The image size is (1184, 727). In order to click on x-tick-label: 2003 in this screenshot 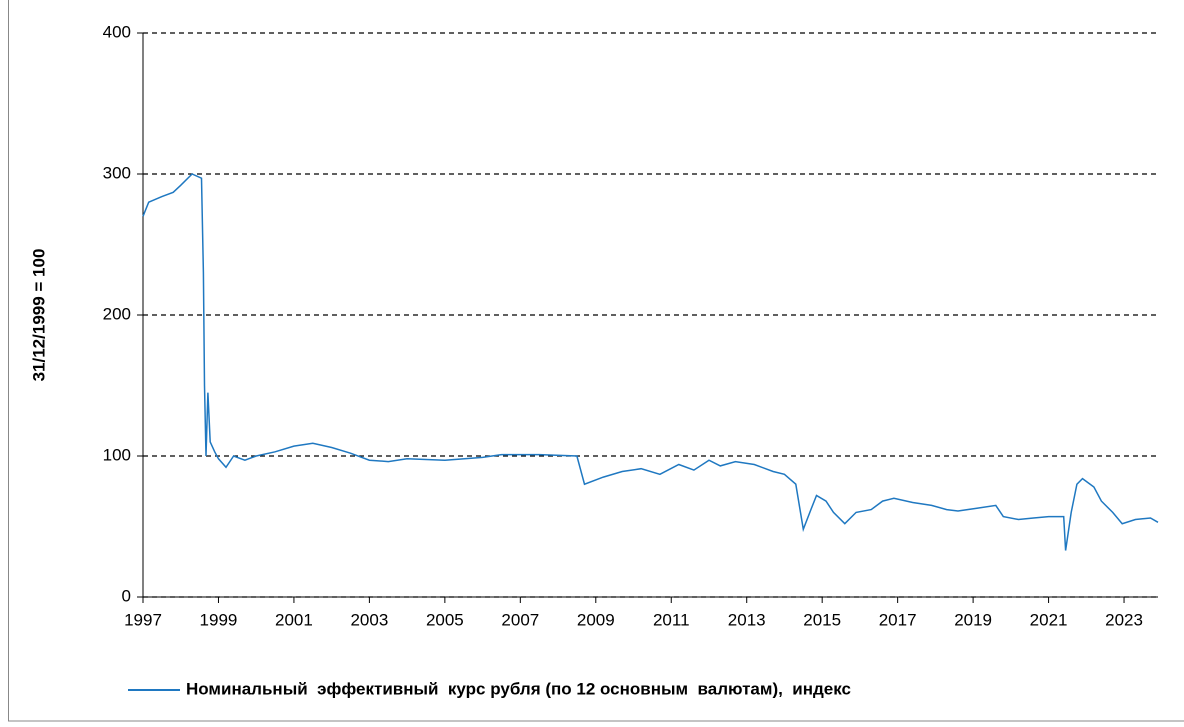, I will do `click(369, 619)`.